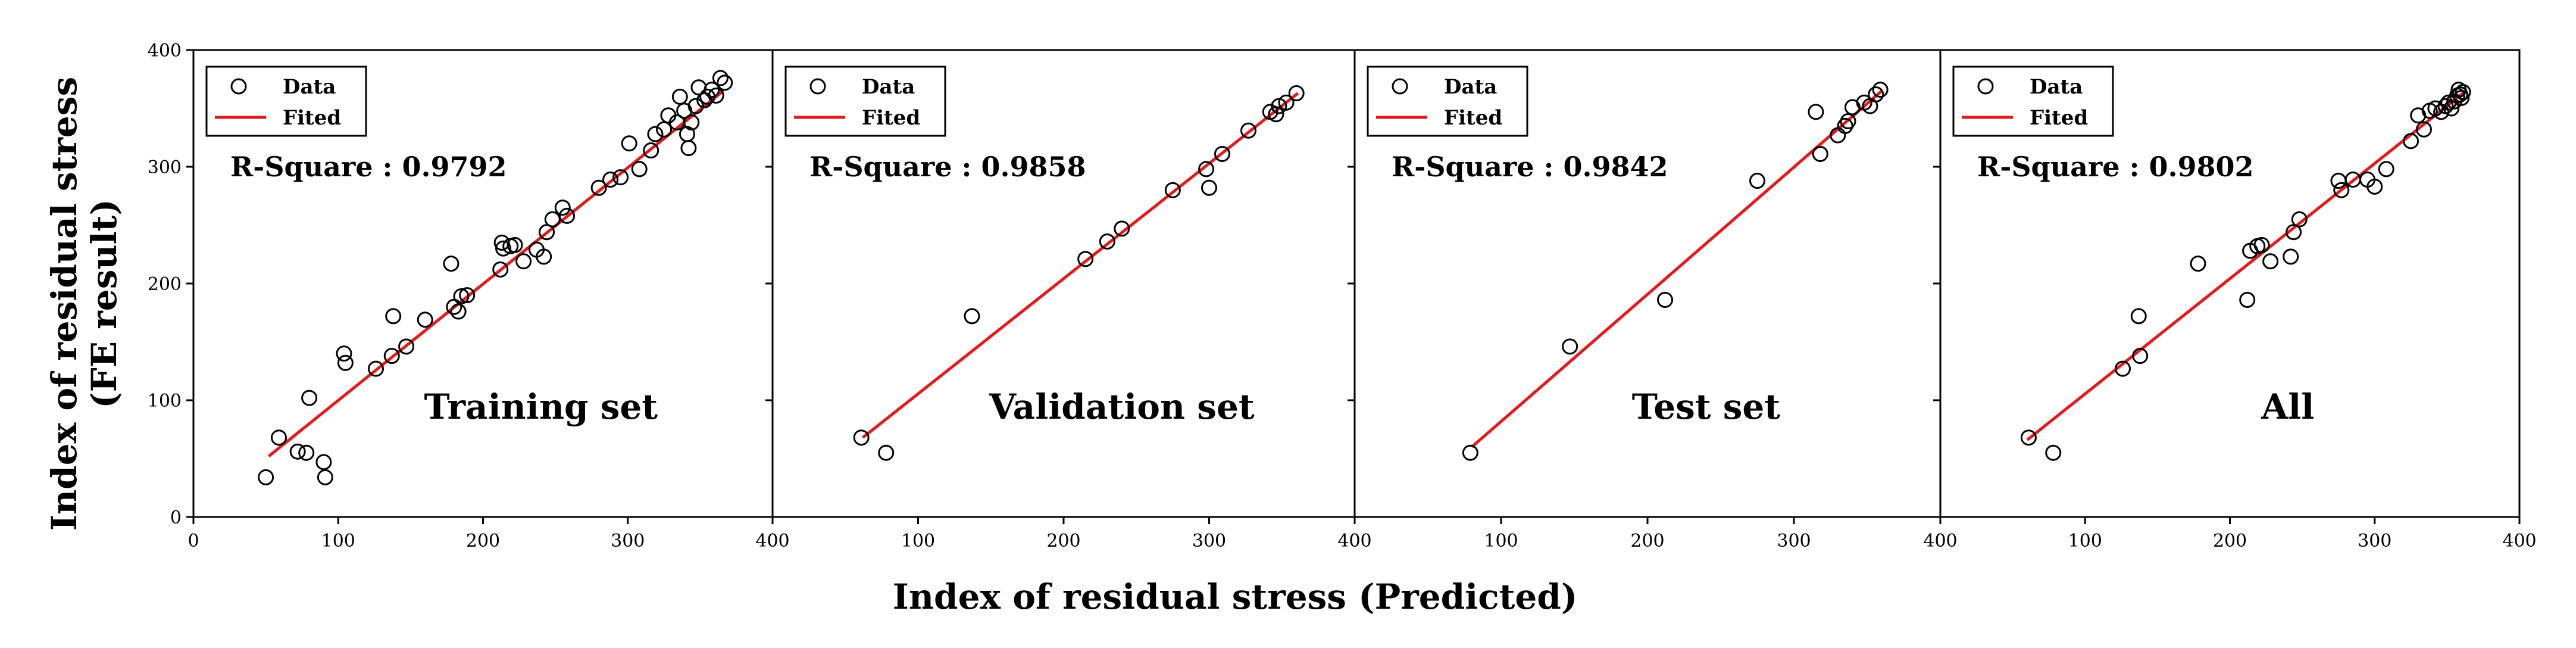 The width and height of the screenshot is (2576, 648). What do you see at coordinates (947, 167) in the screenshot?
I see `r-square-label: R-Square : 0.9858` at bounding box center [947, 167].